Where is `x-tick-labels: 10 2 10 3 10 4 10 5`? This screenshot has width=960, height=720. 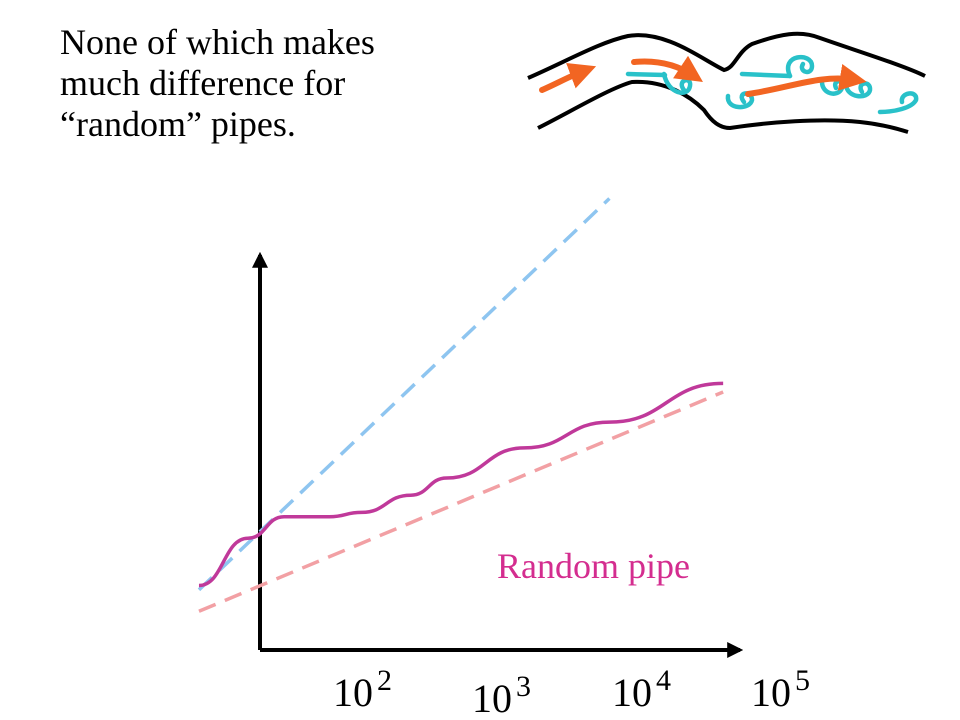
x-tick-labels: 10 2 10 3 10 4 10 5 is located at coordinates (571, 692).